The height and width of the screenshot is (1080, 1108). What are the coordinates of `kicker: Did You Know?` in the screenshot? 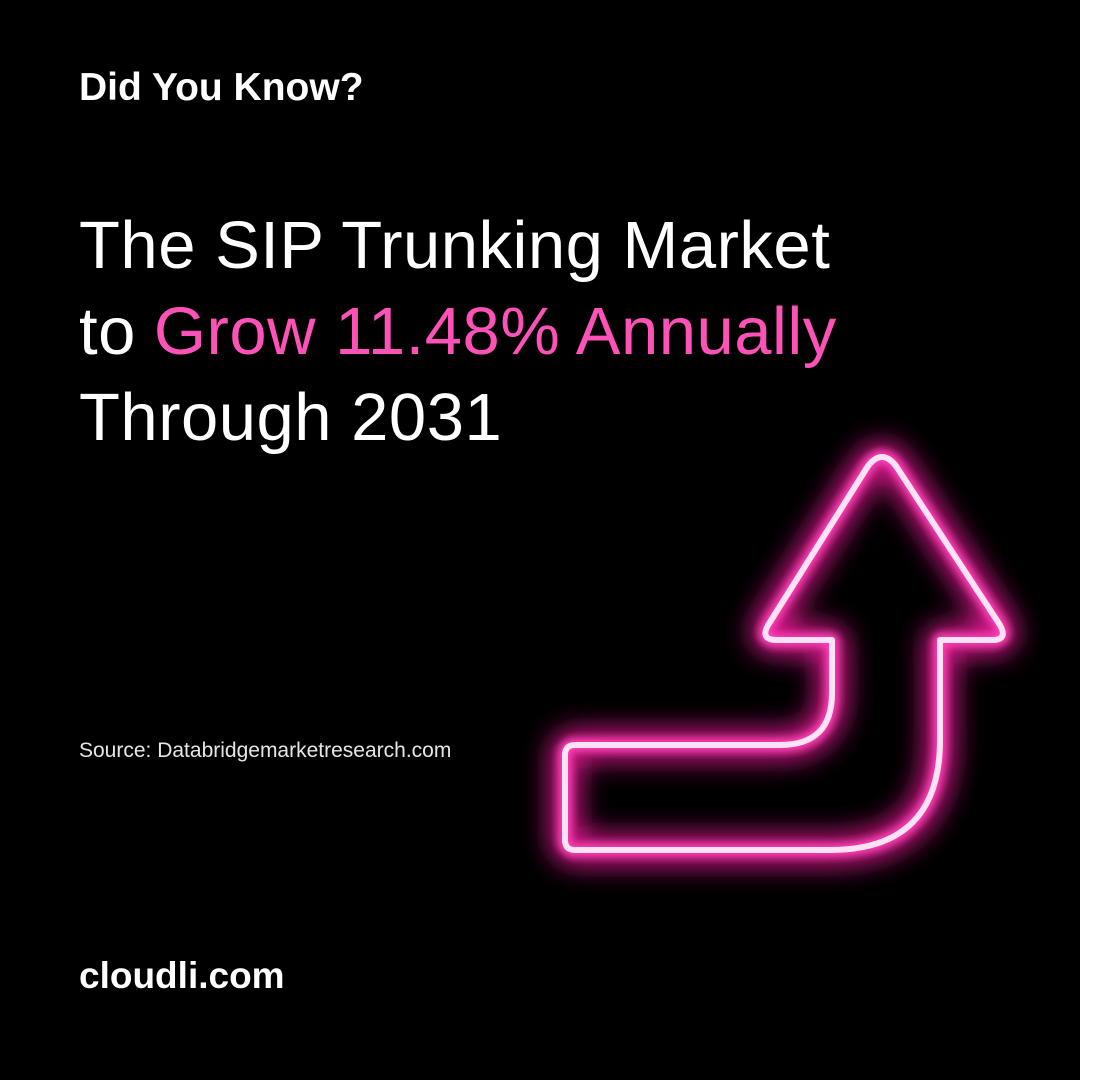 It's located at (221, 87).